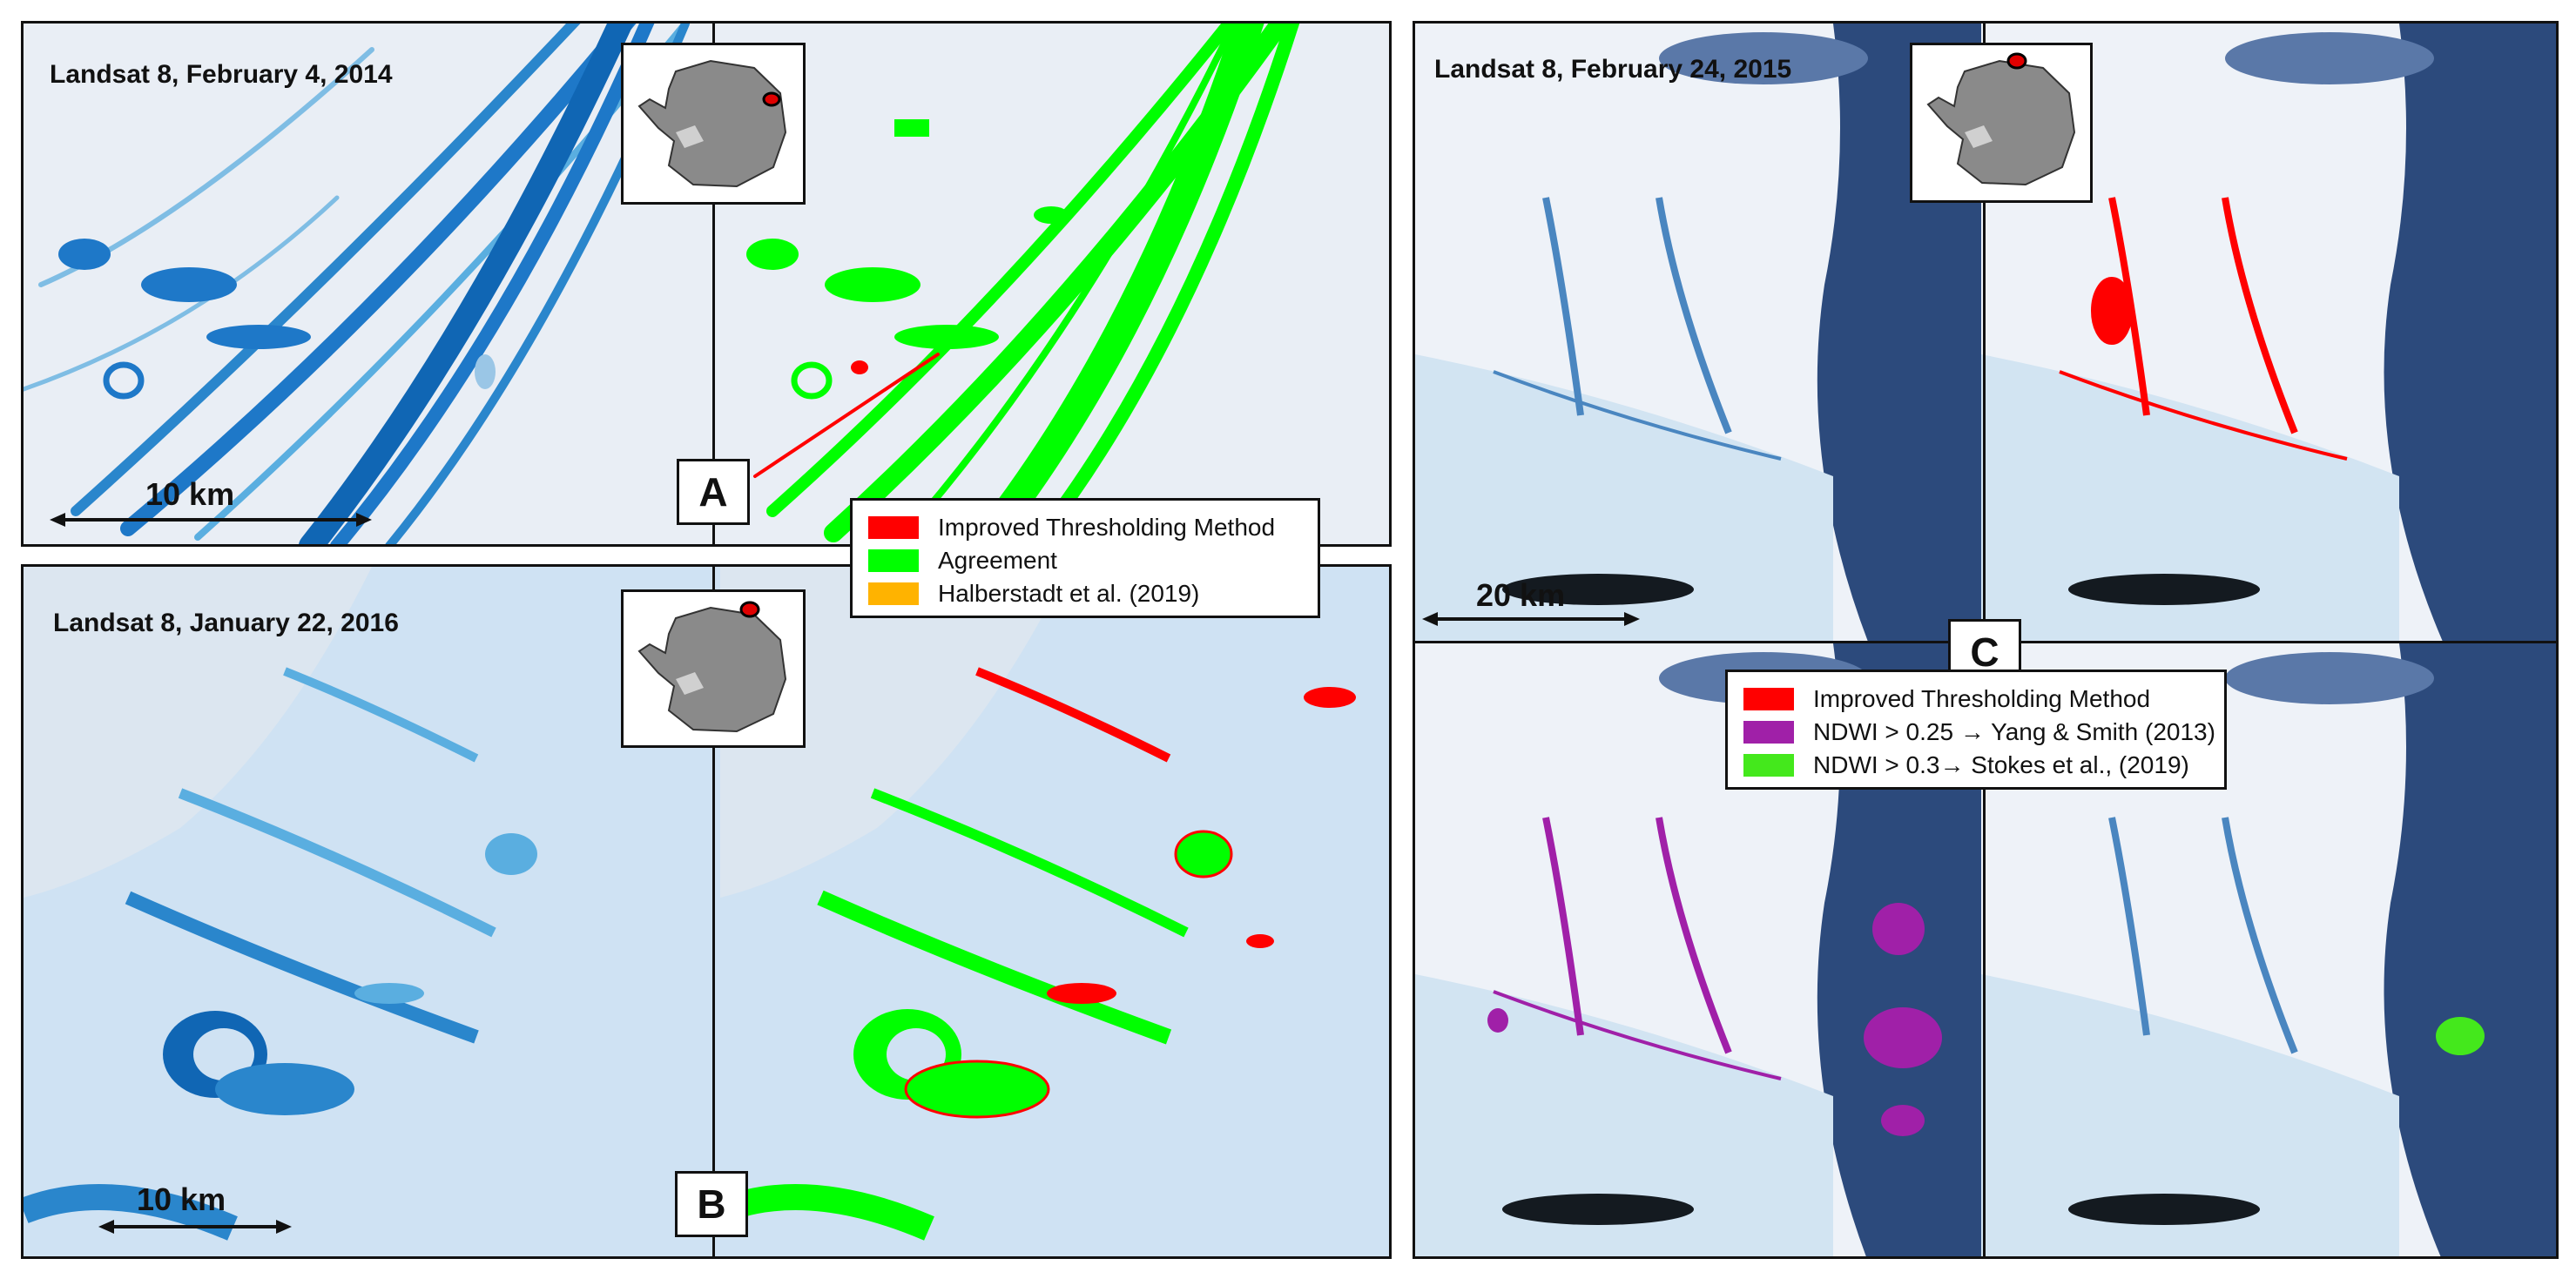 The image size is (2576, 1272). What do you see at coordinates (221, 74) in the screenshot?
I see `panel-a-caption: Landsat 8, February 4, 2014` at bounding box center [221, 74].